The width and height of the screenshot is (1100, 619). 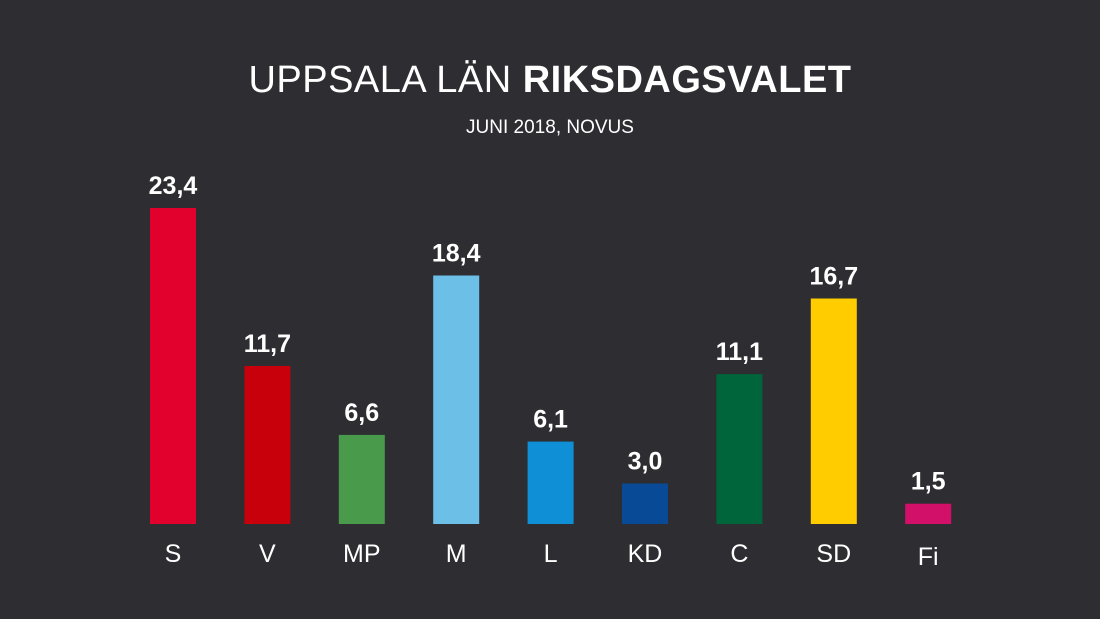 What do you see at coordinates (456, 554) in the screenshot?
I see `category-label-m: M` at bounding box center [456, 554].